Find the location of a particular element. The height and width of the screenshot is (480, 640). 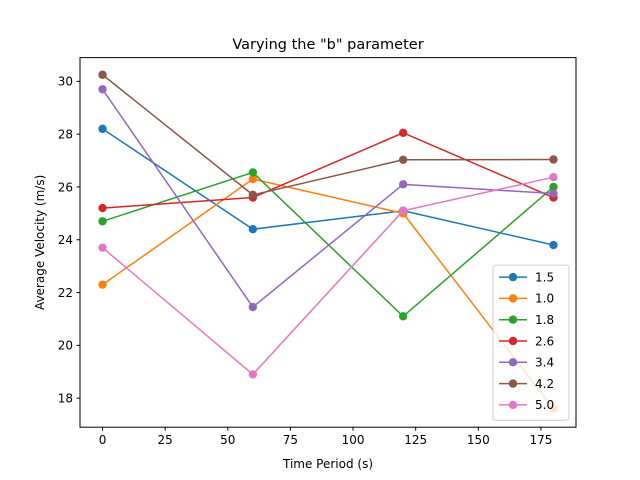

series-line is located at coordinates (328, 170).